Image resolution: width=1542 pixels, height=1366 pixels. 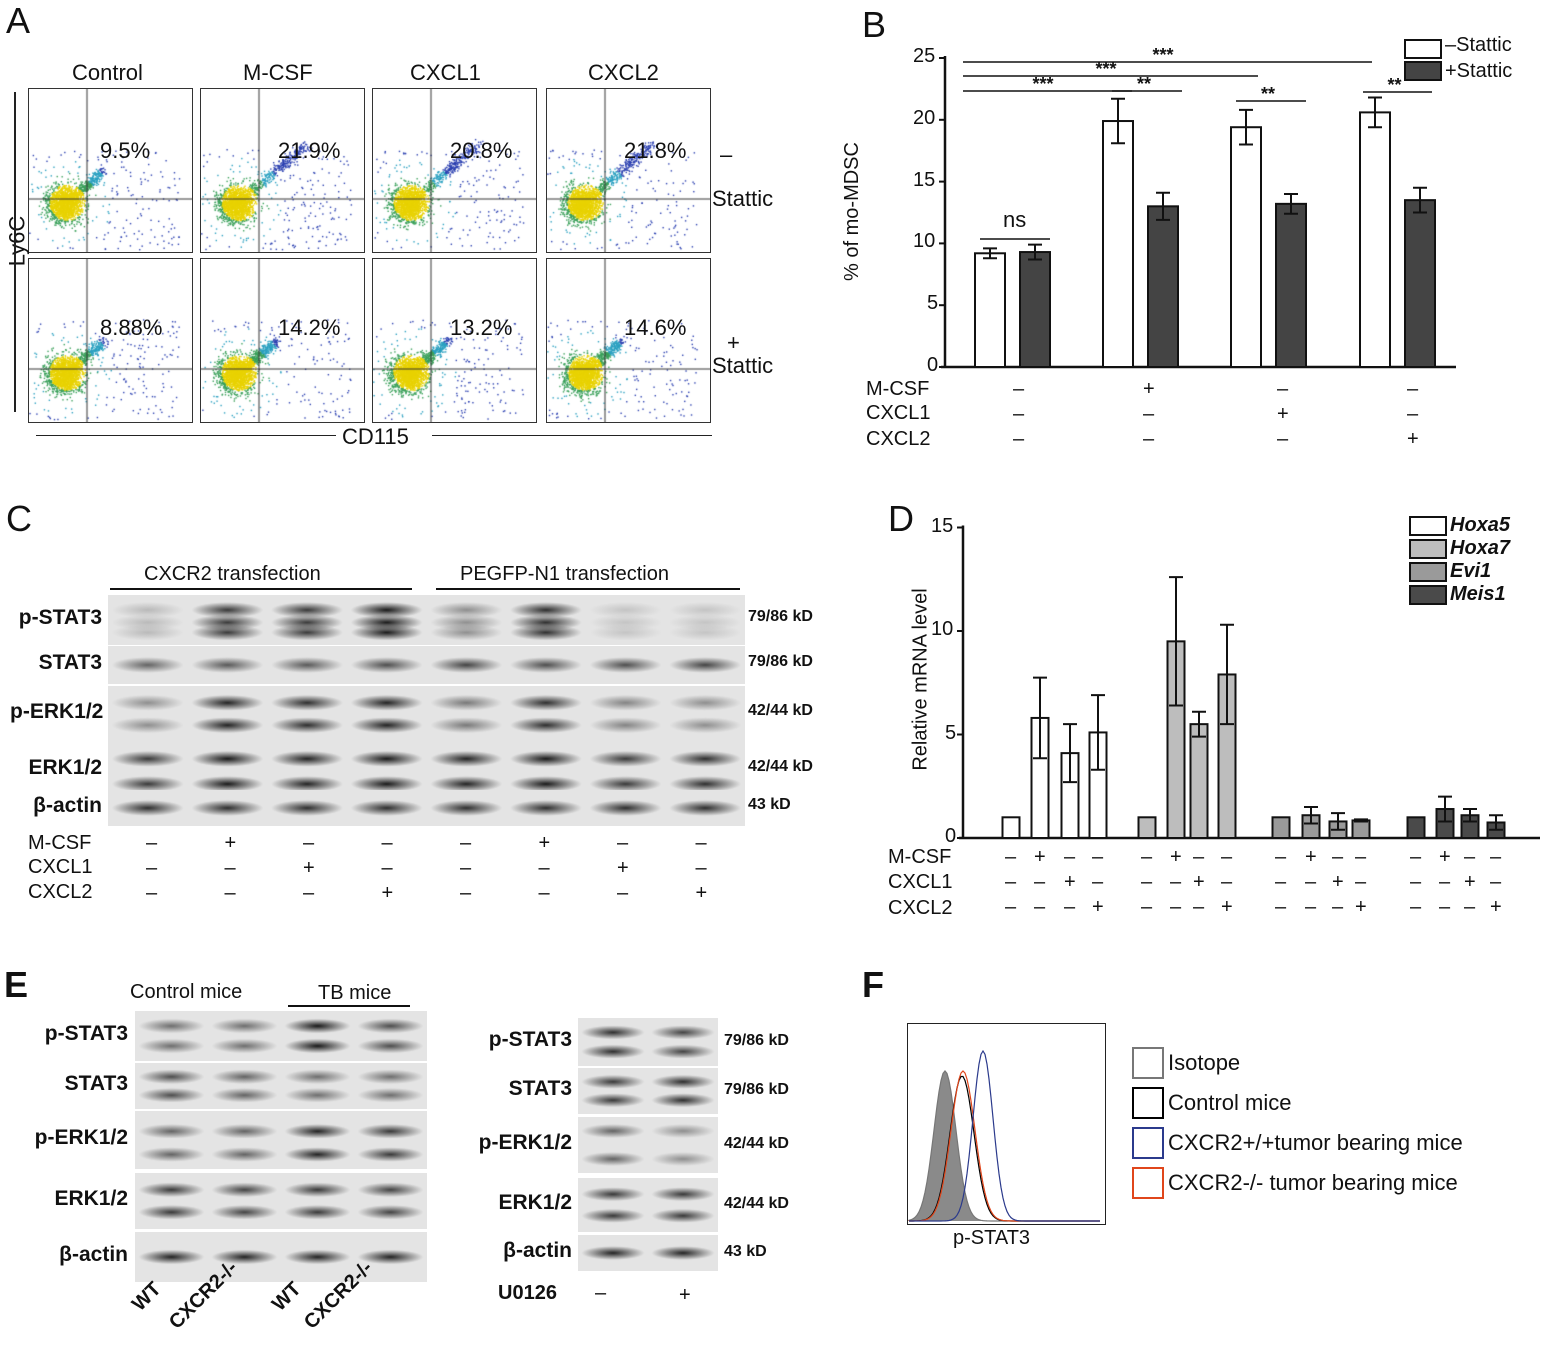 What do you see at coordinates (726, 154) in the screenshot?
I see `row-sign: –` at bounding box center [726, 154].